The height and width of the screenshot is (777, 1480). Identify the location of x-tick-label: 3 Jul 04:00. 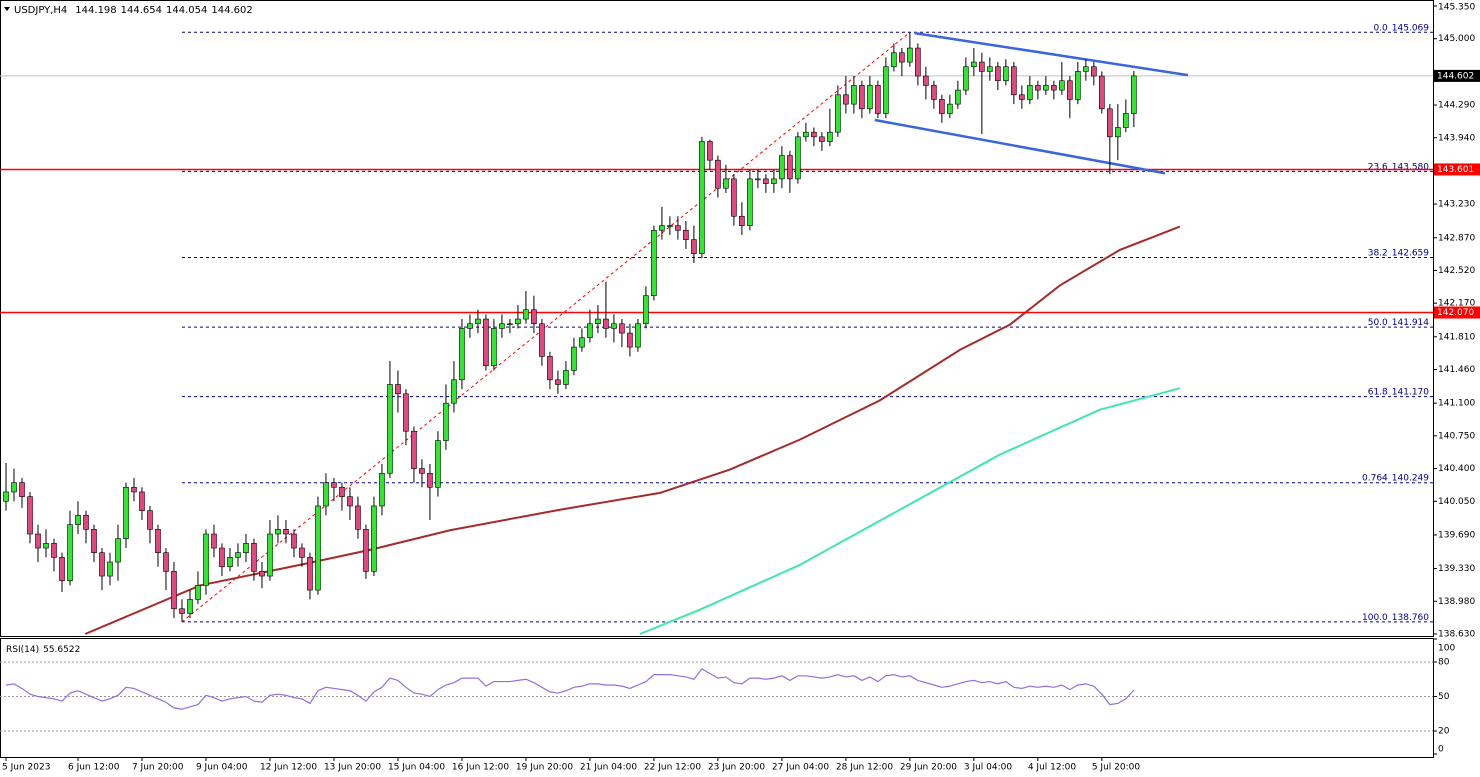
(988, 768).